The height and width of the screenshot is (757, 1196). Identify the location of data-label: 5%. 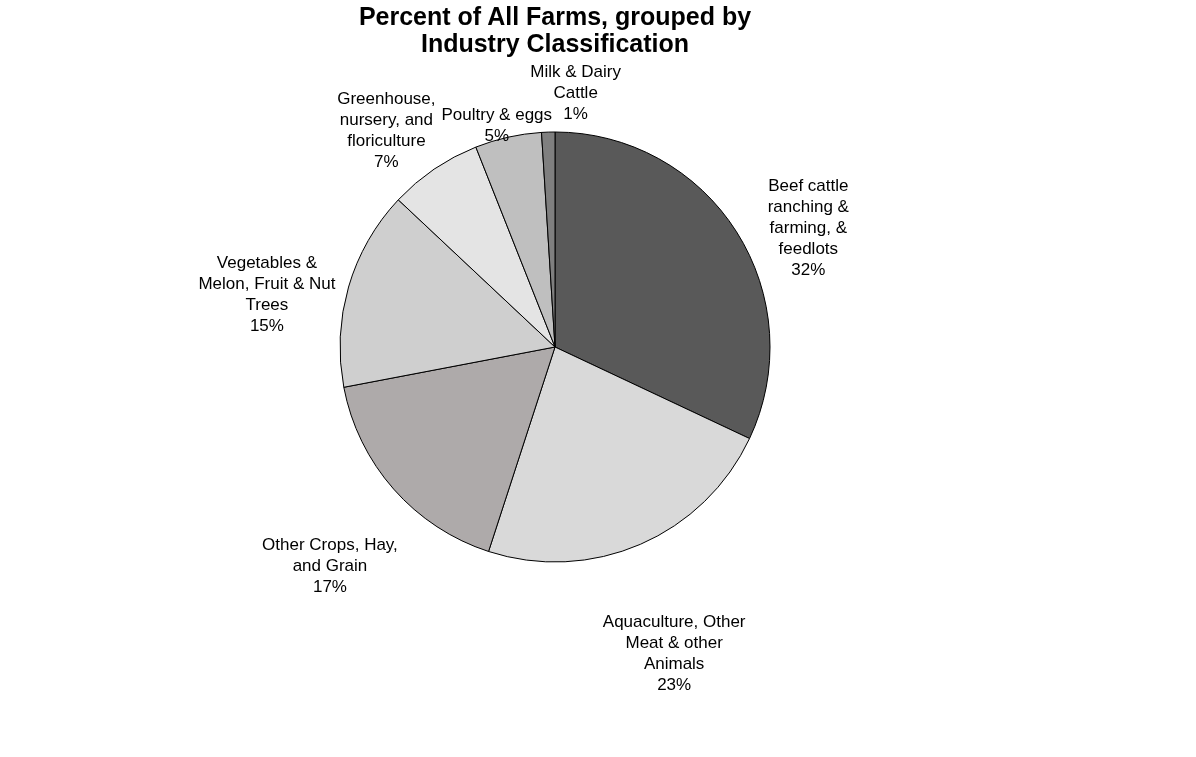
(497, 135).